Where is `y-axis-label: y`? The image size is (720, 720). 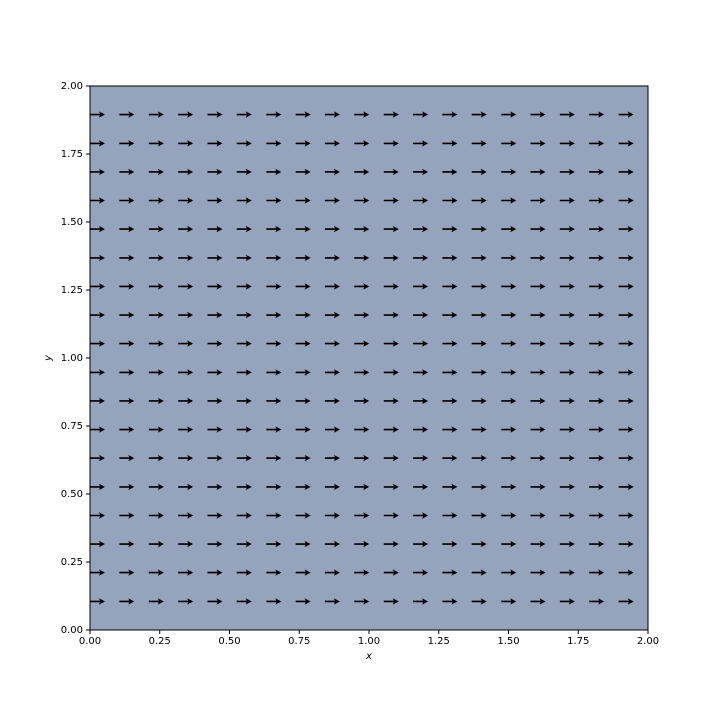 y-axis-label: y is located at coordinates (48, 358).